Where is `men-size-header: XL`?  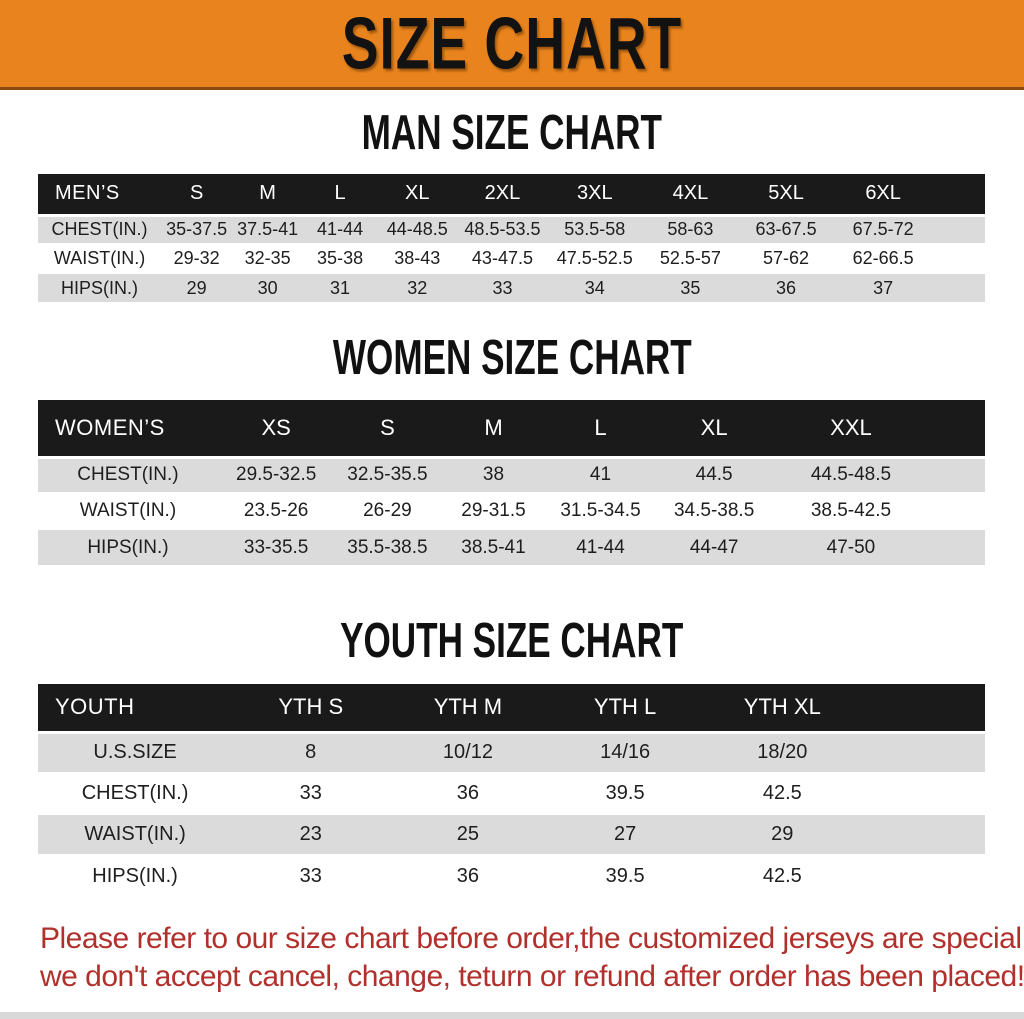 men-size-header: XL is located at coordinates (417, 195).